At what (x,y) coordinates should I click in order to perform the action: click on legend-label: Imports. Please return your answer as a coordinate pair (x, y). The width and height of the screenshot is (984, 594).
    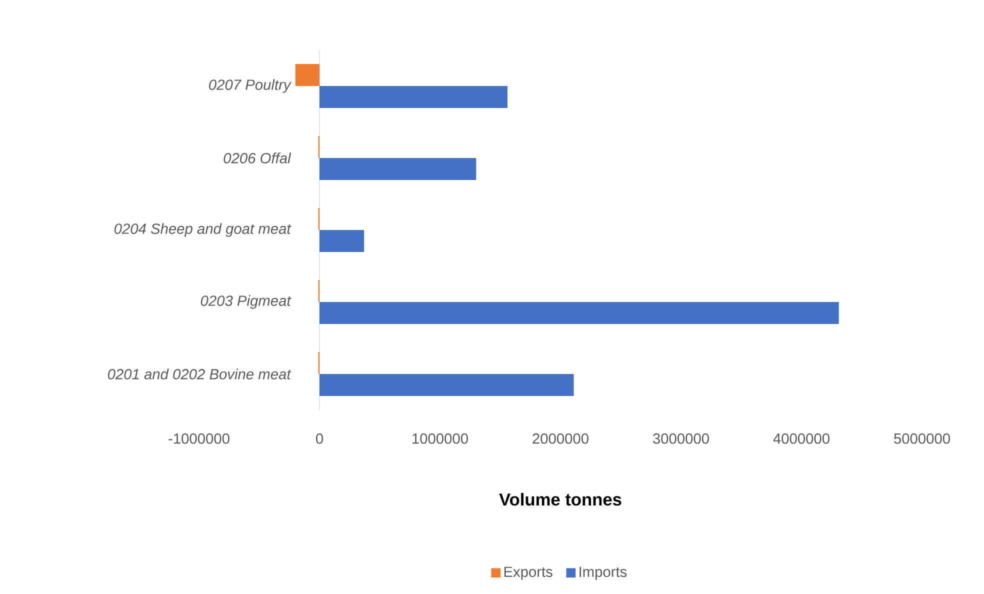
    Looking at the image, I should click on (603, 573).